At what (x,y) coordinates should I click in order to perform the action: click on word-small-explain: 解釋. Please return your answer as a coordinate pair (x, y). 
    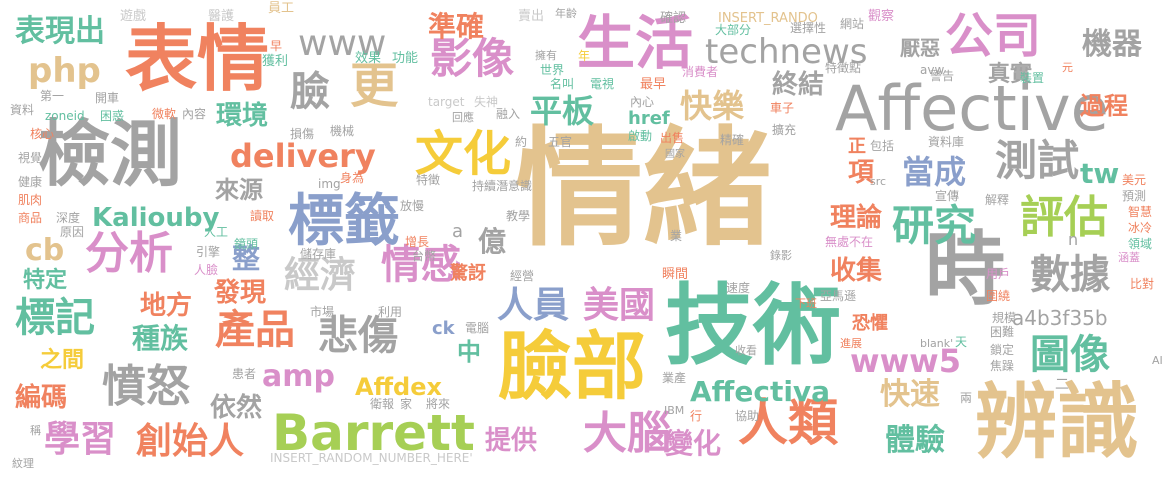
    Looking at the image, I should click on (997, 200).